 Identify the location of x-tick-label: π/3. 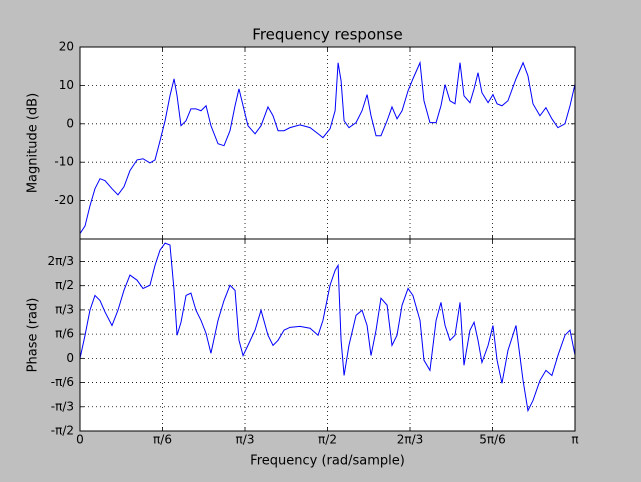
(245, 440).